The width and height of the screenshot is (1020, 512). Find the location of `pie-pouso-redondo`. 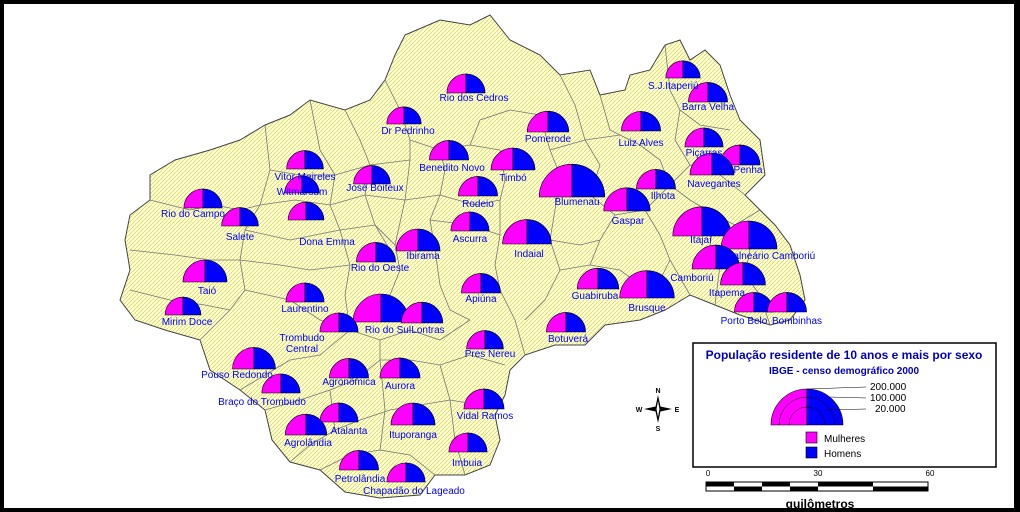

pie-pouso-redondo is located at coordinates (254, 358).